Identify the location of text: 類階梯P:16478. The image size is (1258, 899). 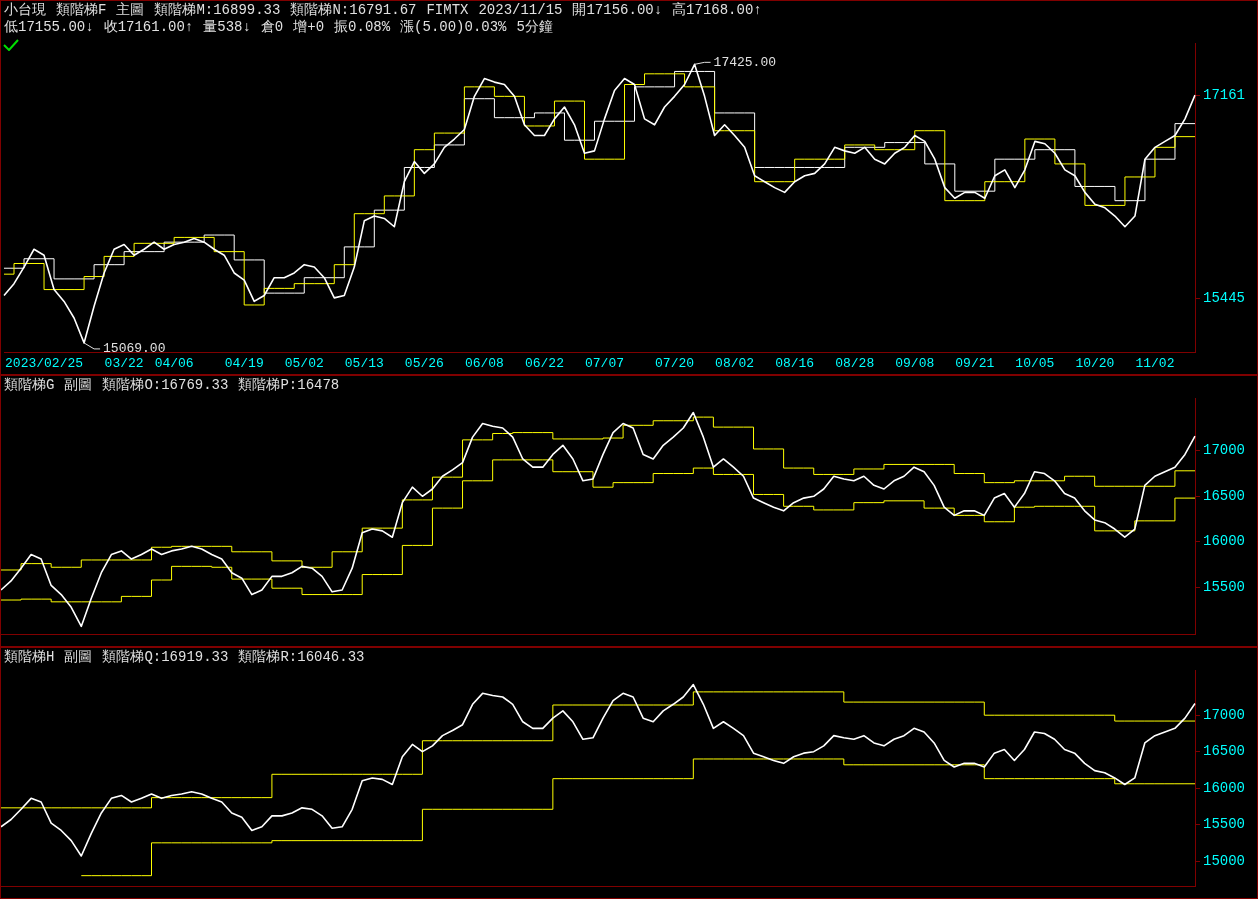
(289, 385).